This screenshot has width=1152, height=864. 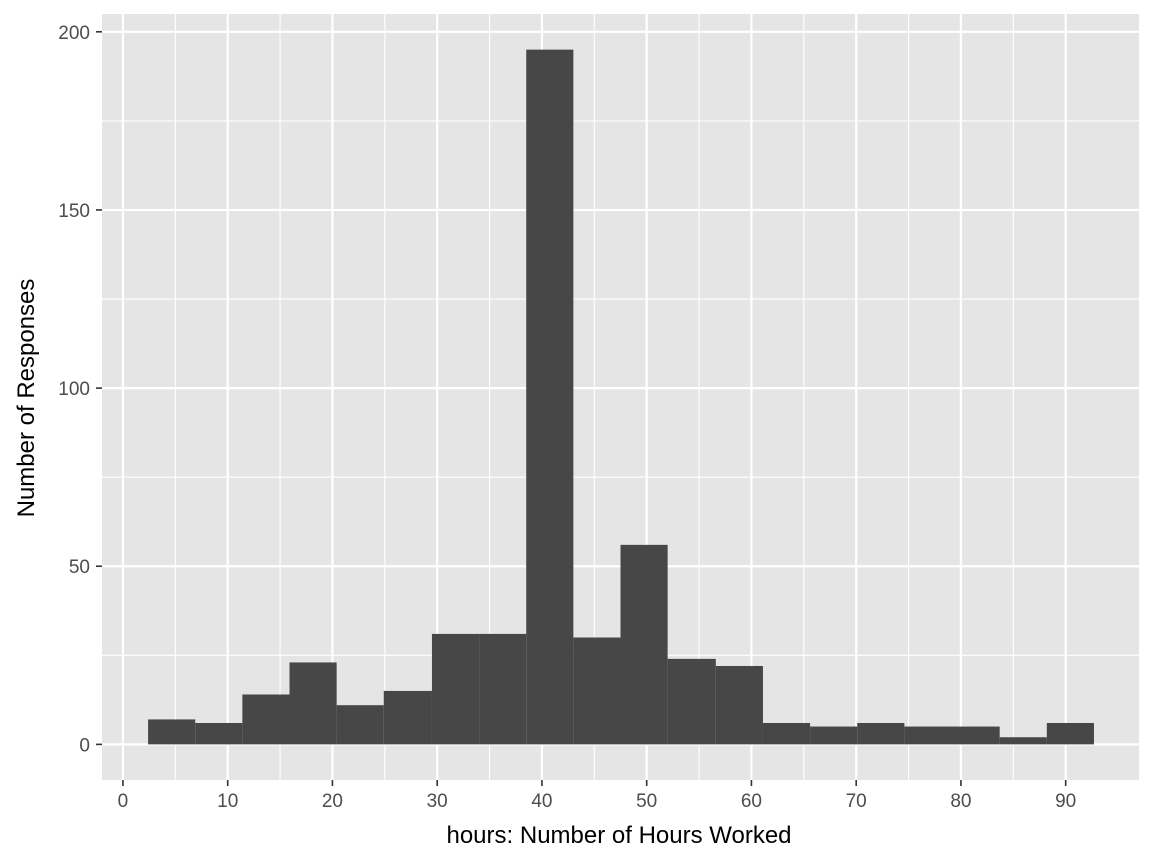 What do you see at coordinates (26, 398) in the screenshot?
I see `y-axis-title: Number of Responses` at bounding box center [26, 398].